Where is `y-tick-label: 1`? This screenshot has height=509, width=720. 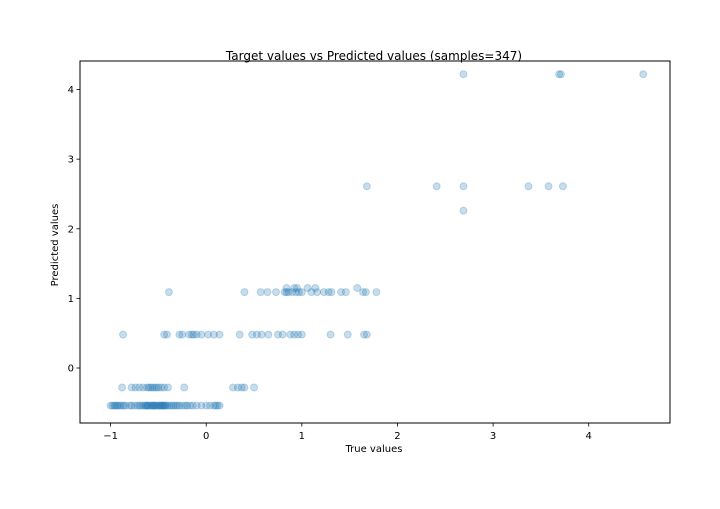
y-tick-label: 1 is located at coordinates (71, 299).